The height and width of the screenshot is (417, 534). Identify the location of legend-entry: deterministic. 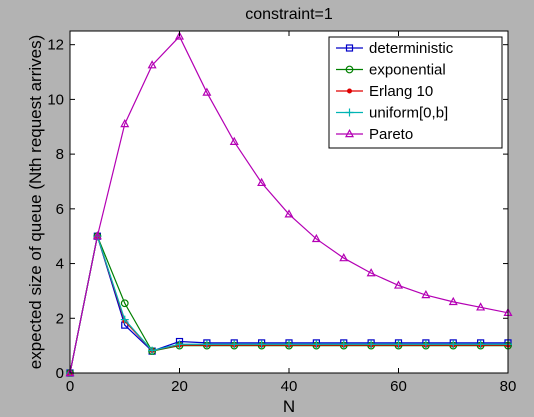
(395, 48).